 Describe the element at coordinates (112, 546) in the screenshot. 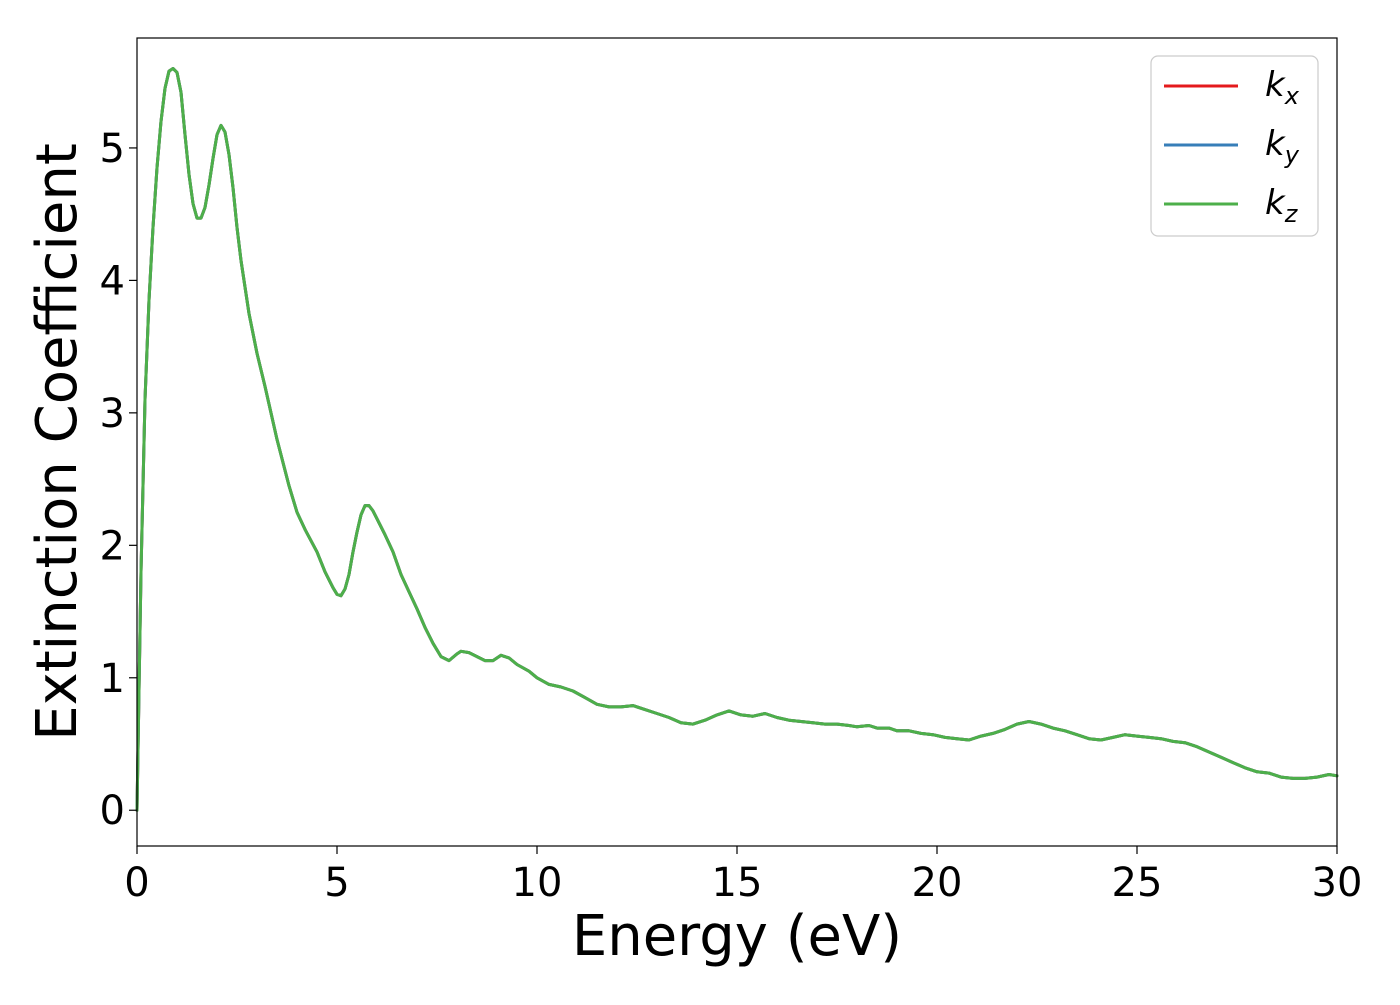

I see `y-tick-label: 2` at that location.